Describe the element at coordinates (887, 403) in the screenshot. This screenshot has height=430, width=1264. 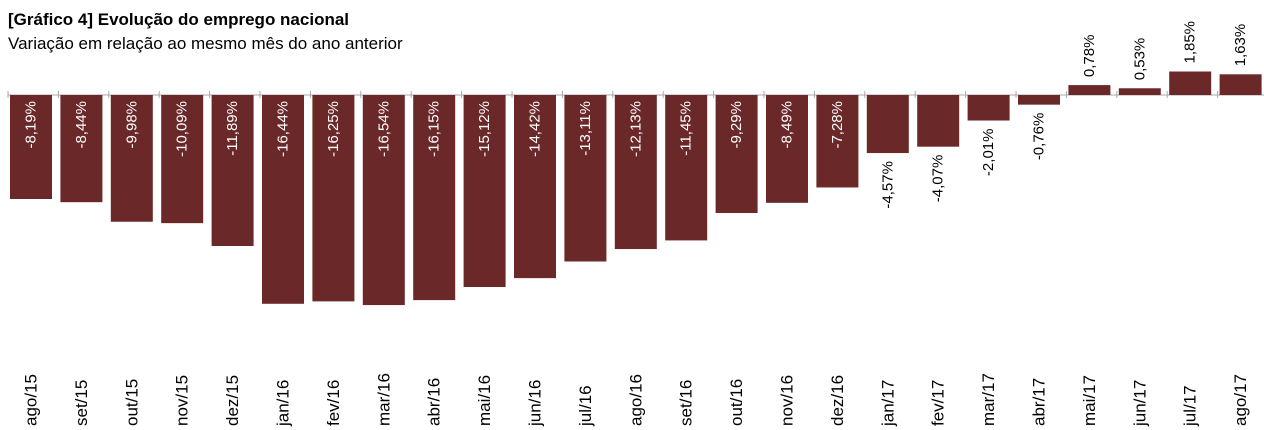
I see `category-label: jan/17` at that location.